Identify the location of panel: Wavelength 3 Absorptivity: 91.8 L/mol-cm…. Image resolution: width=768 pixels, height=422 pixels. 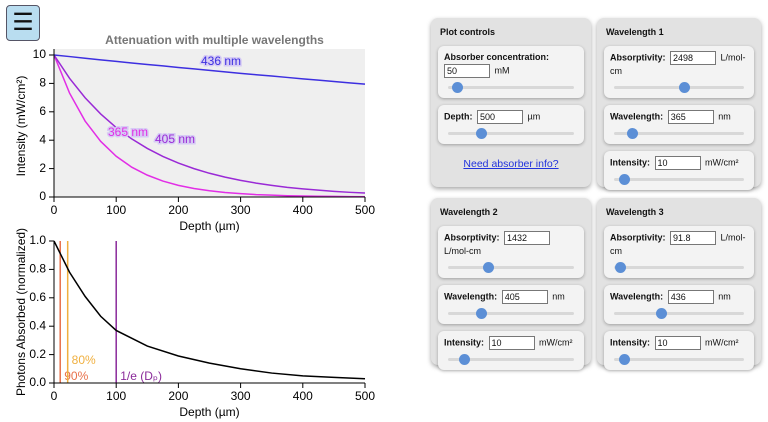
(679, 284).